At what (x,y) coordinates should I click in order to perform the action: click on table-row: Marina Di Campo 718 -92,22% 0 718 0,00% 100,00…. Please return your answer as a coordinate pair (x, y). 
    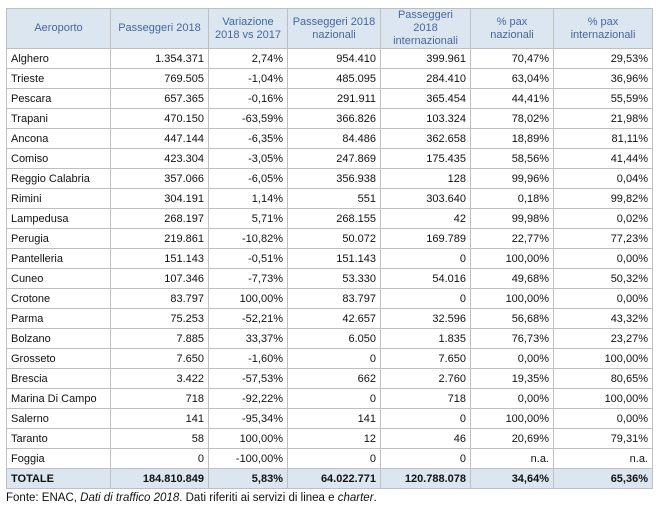
    Looking at the image, I should click on (329, 398).